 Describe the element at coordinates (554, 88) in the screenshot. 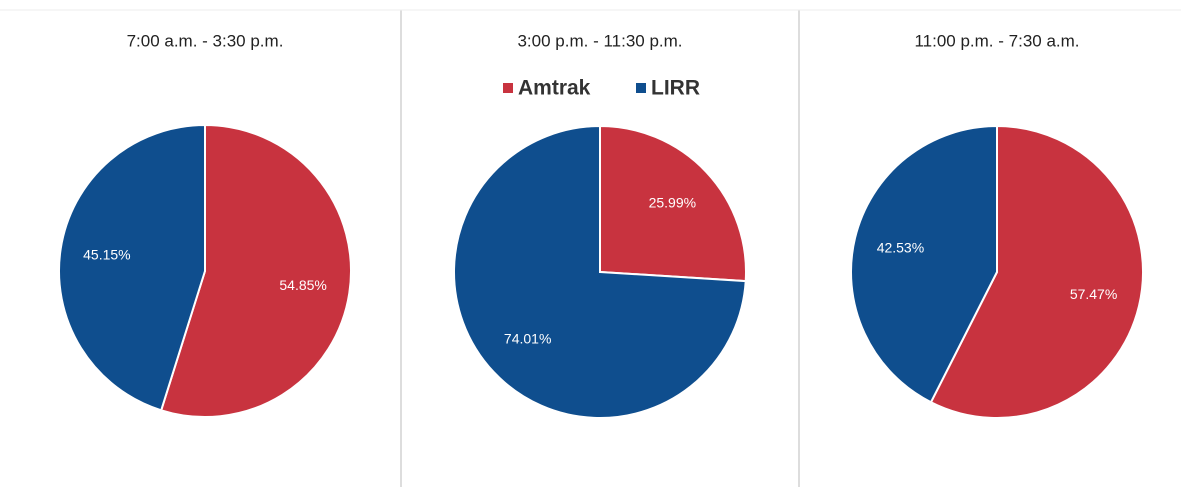

I see `legend-label: Amtrak` at that location.